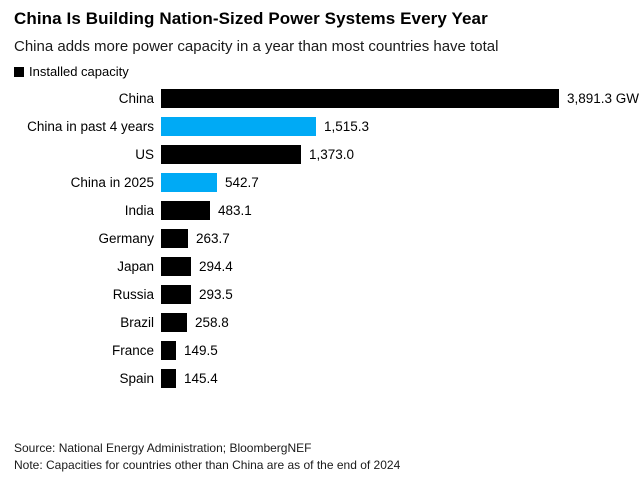 This screenshot has width=643, height=498. Describe the element at coordinates (395, 126) in the screenshot. I see `bar-track: 1,515.3` at that location.